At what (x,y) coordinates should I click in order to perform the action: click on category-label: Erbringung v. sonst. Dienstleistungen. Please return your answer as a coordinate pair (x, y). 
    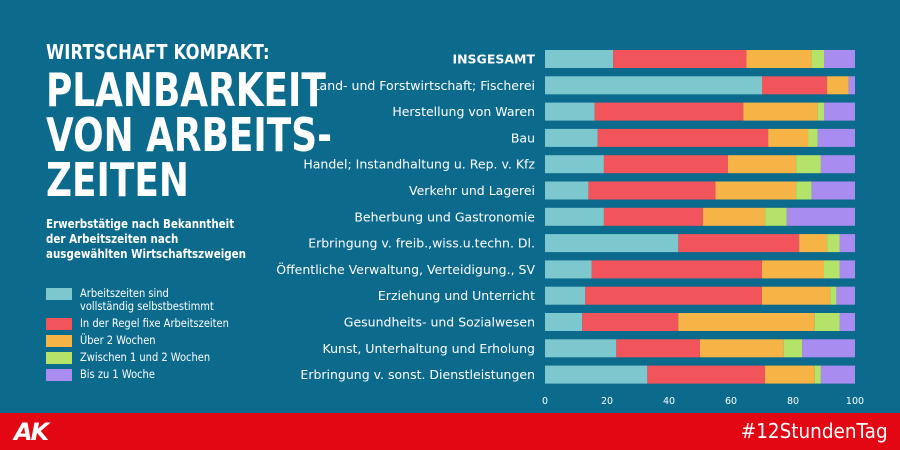
    Looking at the image, I should click on (417, 374).